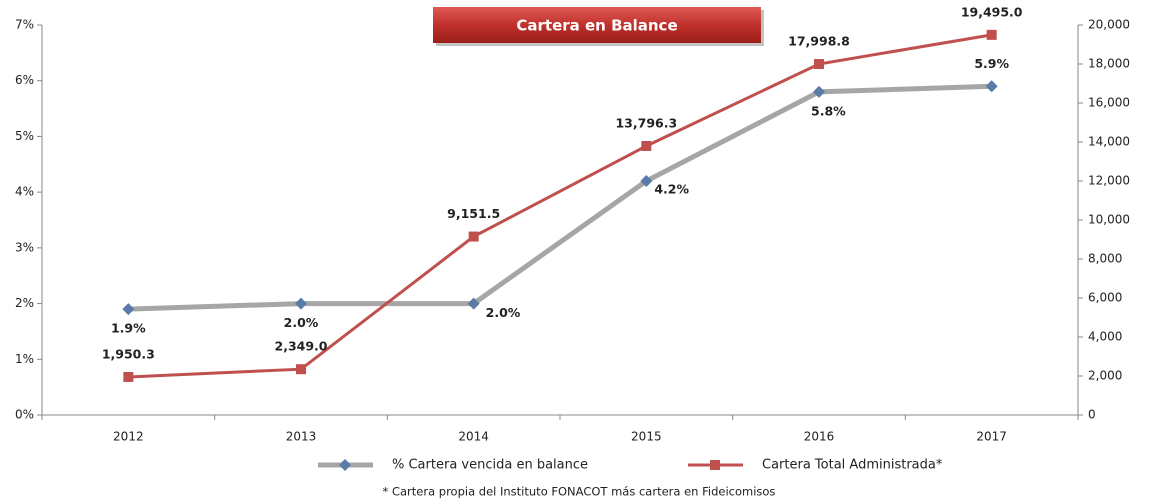  What do you see at coordinates (1105, 298) in the screenshot?
I see `y2-tick-label: 6,000` at bounding box center [1105, 298].